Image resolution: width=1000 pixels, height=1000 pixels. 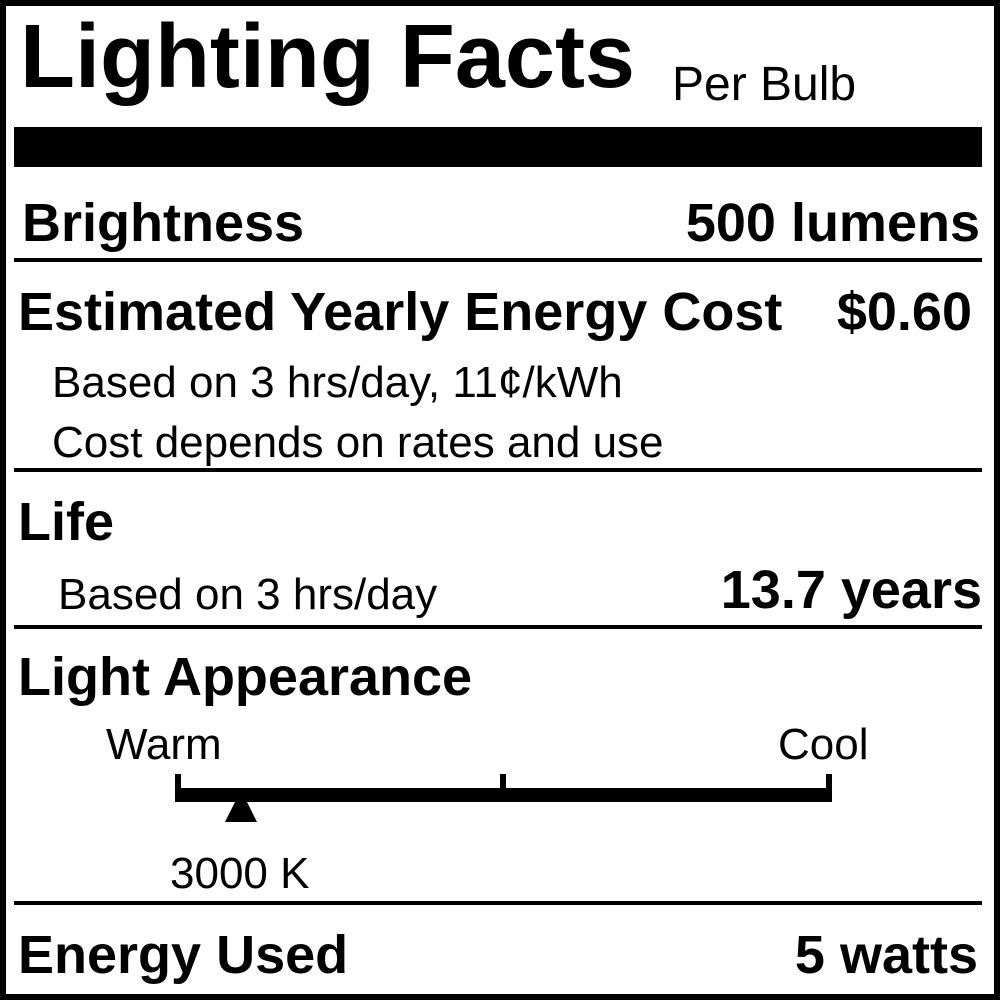 What do you see at coordinates (163, 223) in the screenshot?
I see `brightness-label: Brightness` at bounding box center [163, 223].